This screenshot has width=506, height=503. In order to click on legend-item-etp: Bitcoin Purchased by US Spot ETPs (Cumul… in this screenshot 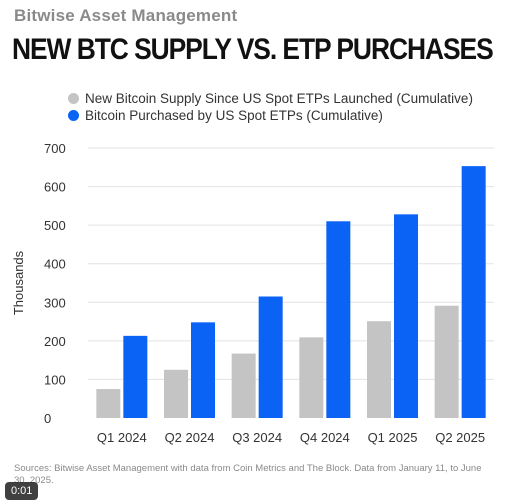, I will do `click(270, 115)`.